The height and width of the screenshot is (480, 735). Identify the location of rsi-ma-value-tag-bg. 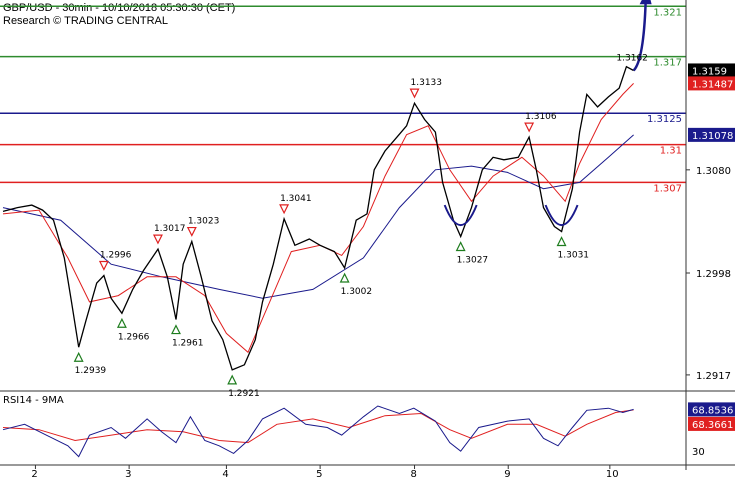
(711, 423).